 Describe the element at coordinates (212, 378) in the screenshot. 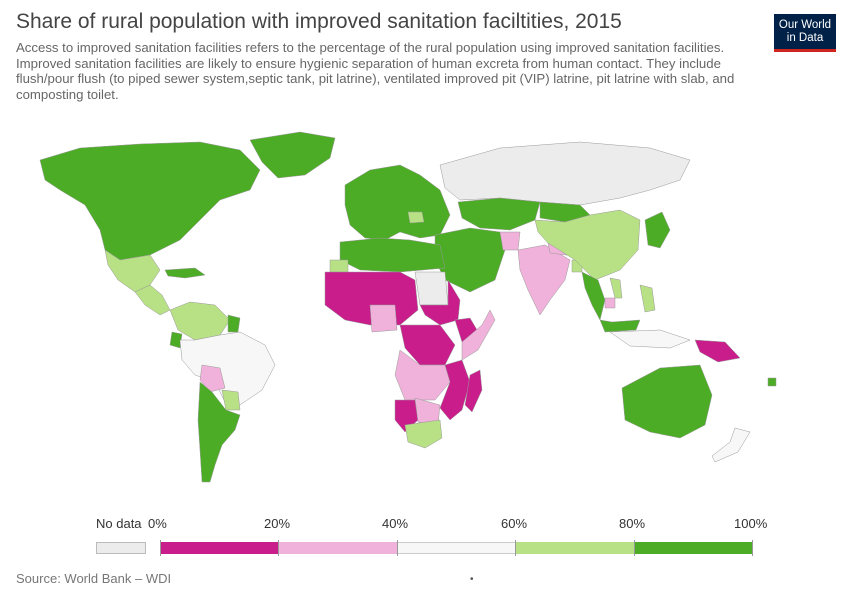

I see `region-bolivia: Bolivia` at that location.